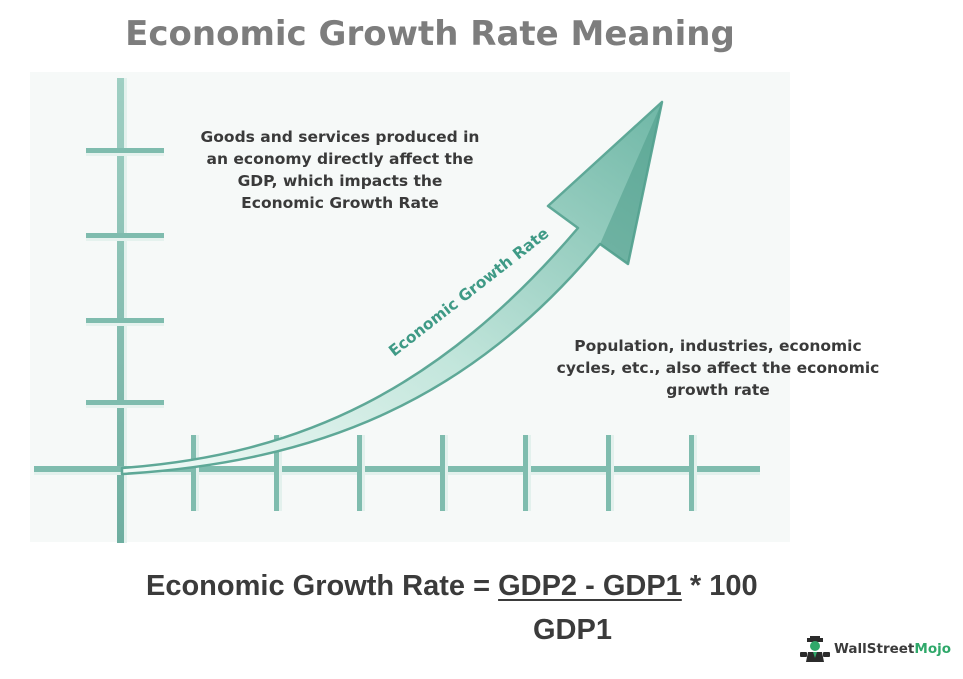 The height and width of the screenshot is (679, 963). Describe the element at coordinates (340, 181) in the screenshot. I see `note-line: GDP, which impacts the` at that location.